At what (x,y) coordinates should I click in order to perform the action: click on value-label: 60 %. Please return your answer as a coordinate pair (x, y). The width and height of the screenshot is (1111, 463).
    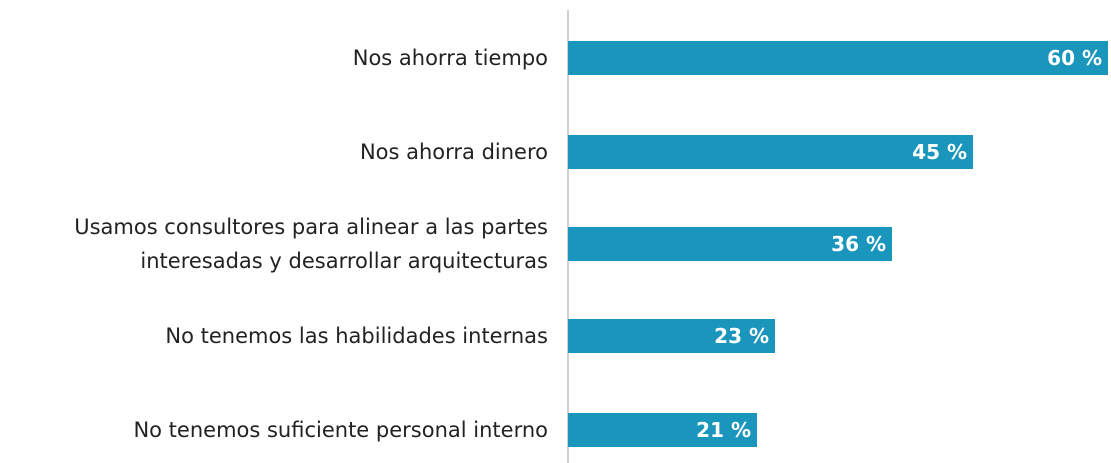
    Looking at the image, I should click on (1074, 58).